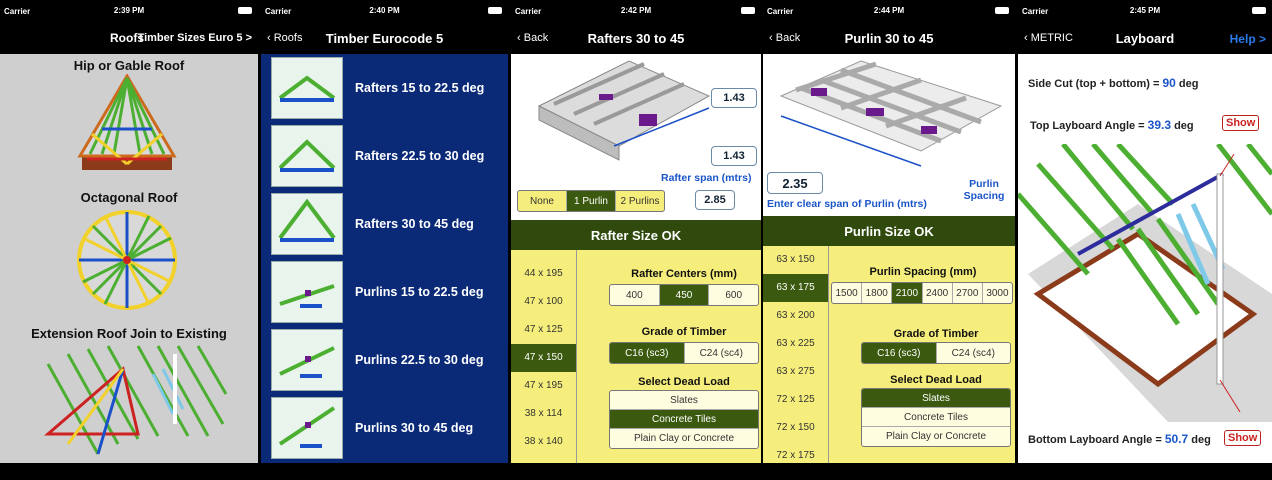 This screenshot has width=1272, height=480. What do you see at coordinates (734, 156) in the screenshot?
I see `dim-lower-field: 1.43` at bounding box center [734, 156].